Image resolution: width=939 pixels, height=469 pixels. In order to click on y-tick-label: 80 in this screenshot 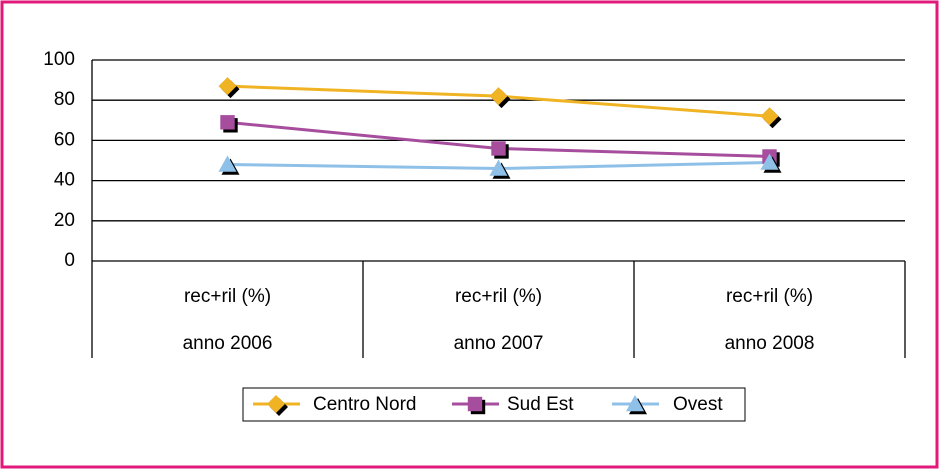, I will do `click(64, 99)`.